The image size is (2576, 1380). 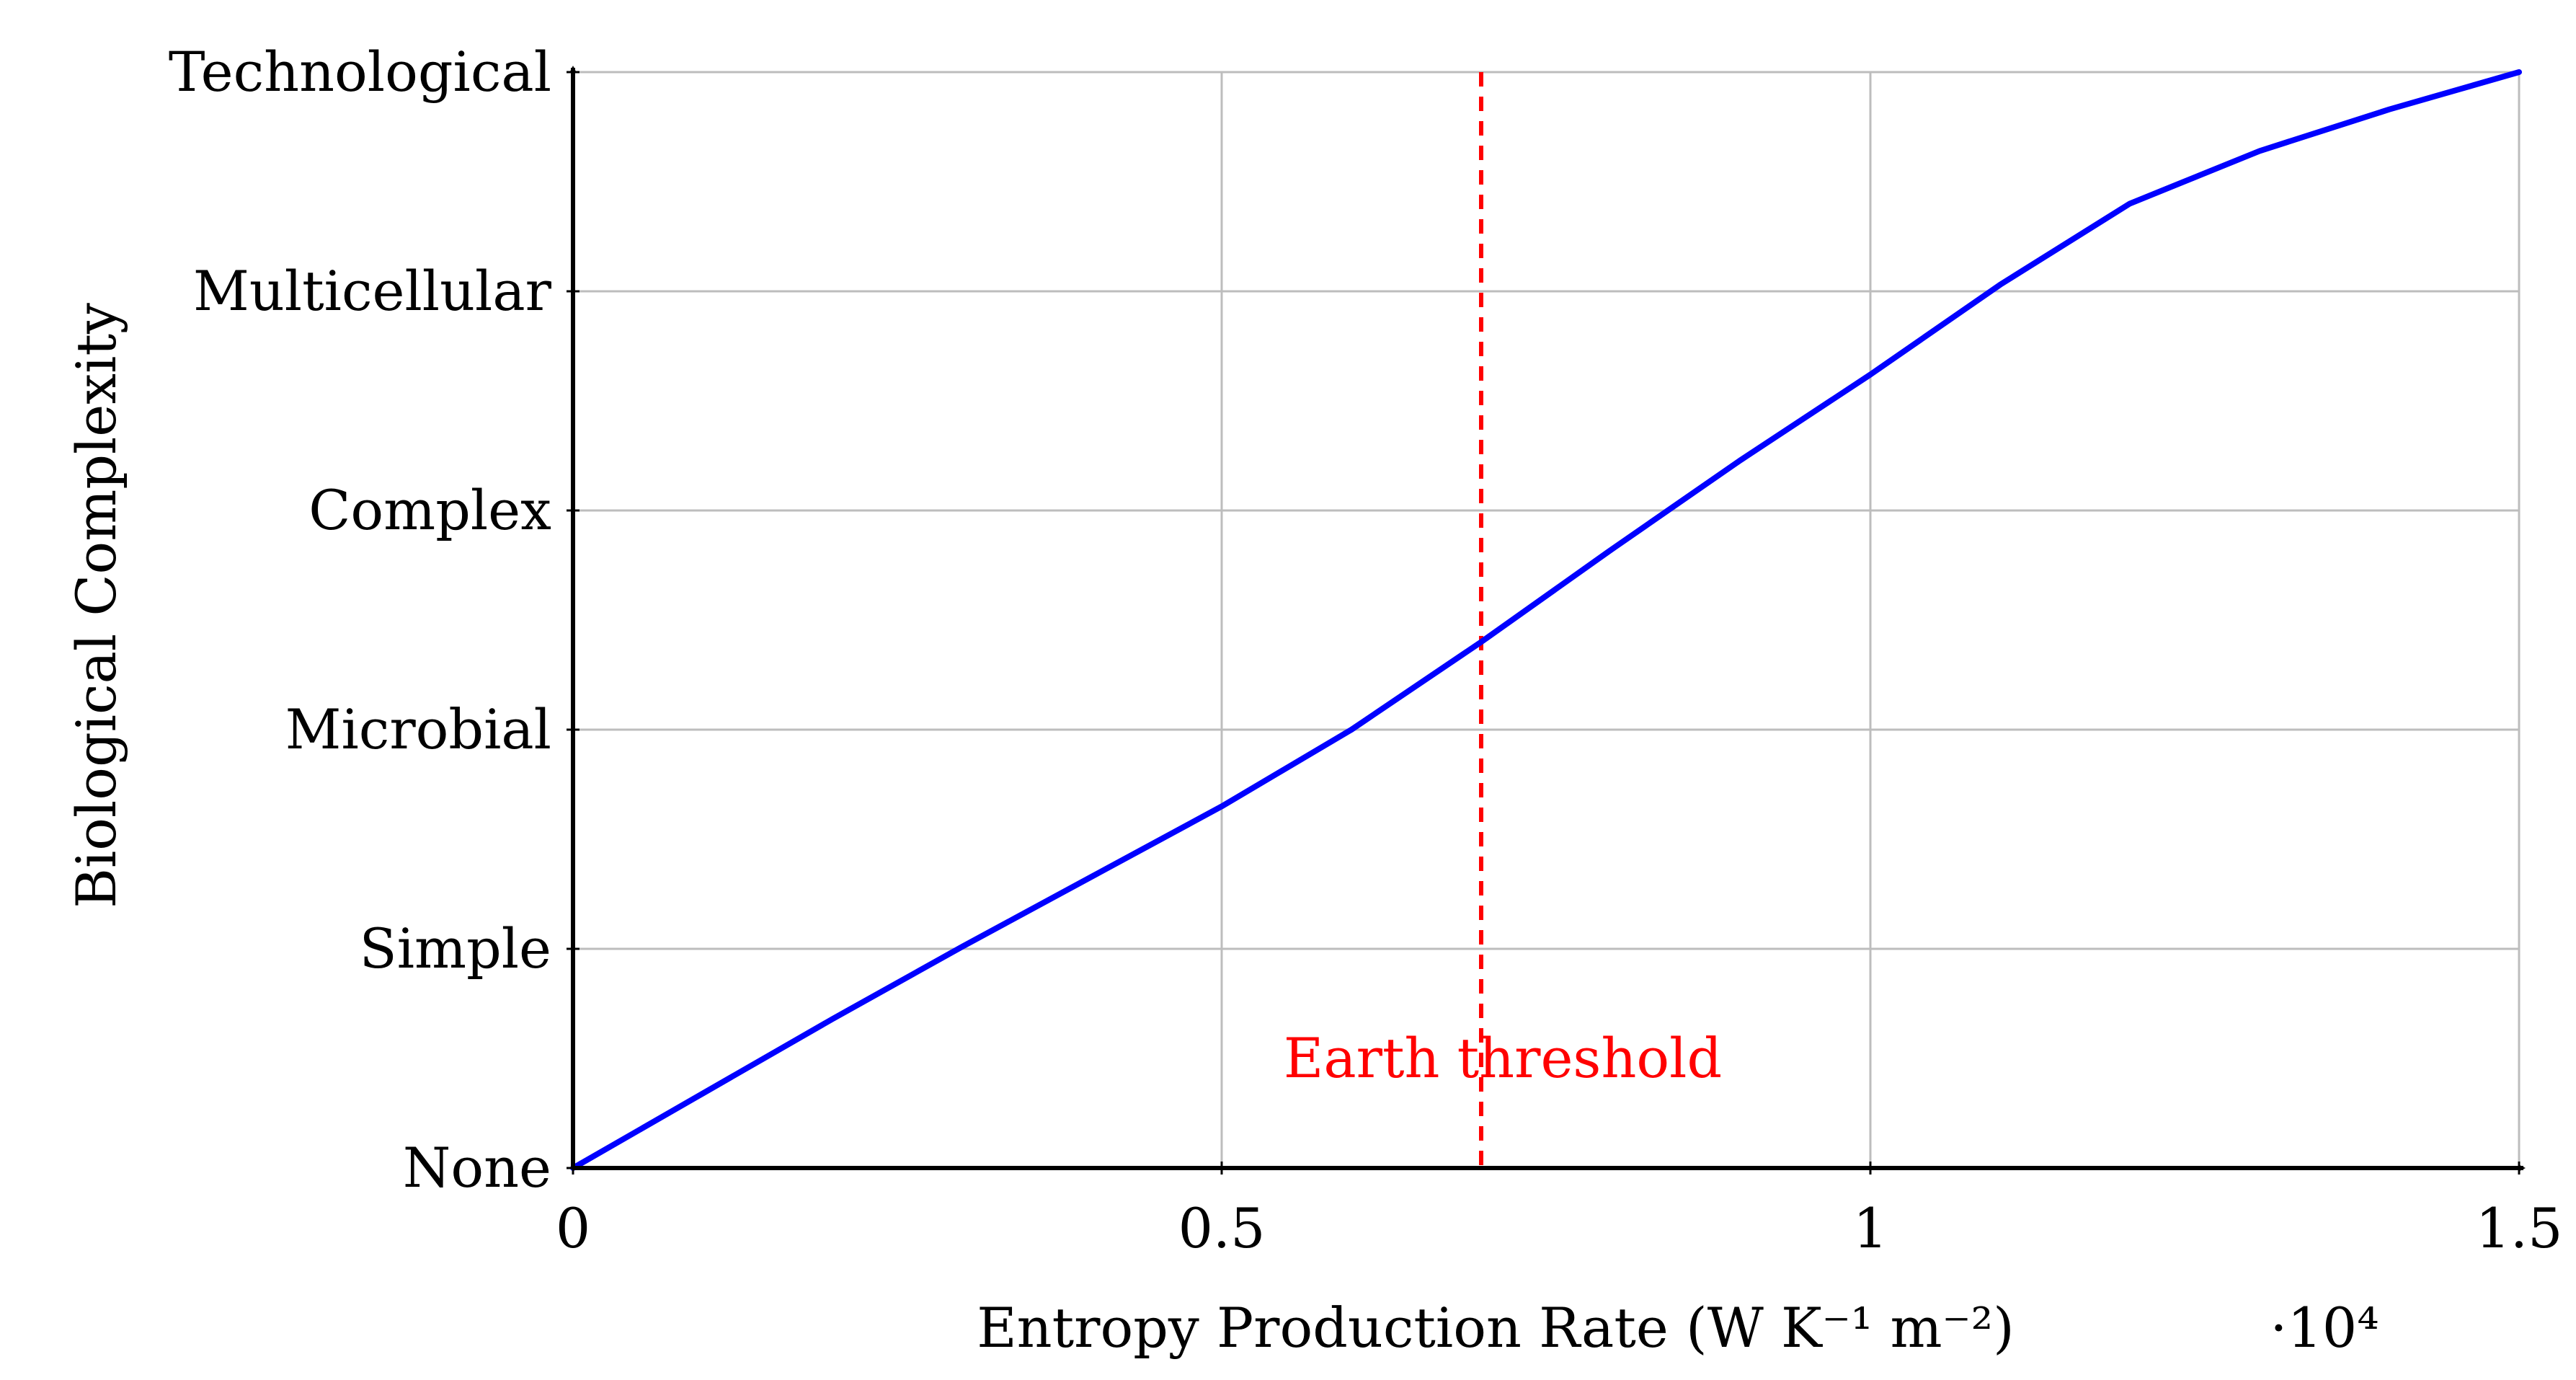 I want to click on x-tick-label: 1.5, so click(x=2519, y=1228).